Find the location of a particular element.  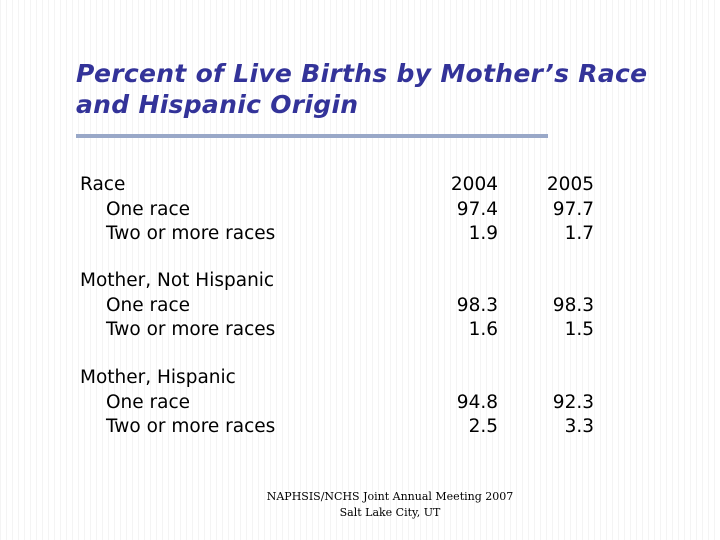

value-2004: 1.9 is located at coordinates (483, 233).